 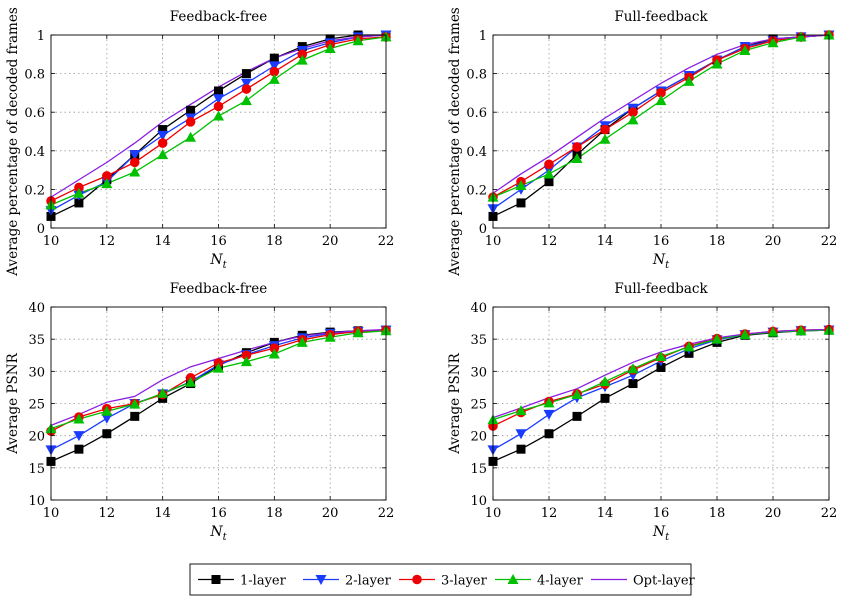 I want to click on legend: 1-layer 2-layer 3-layer 4-layer Opt-layer, so click(x=442, y=579).